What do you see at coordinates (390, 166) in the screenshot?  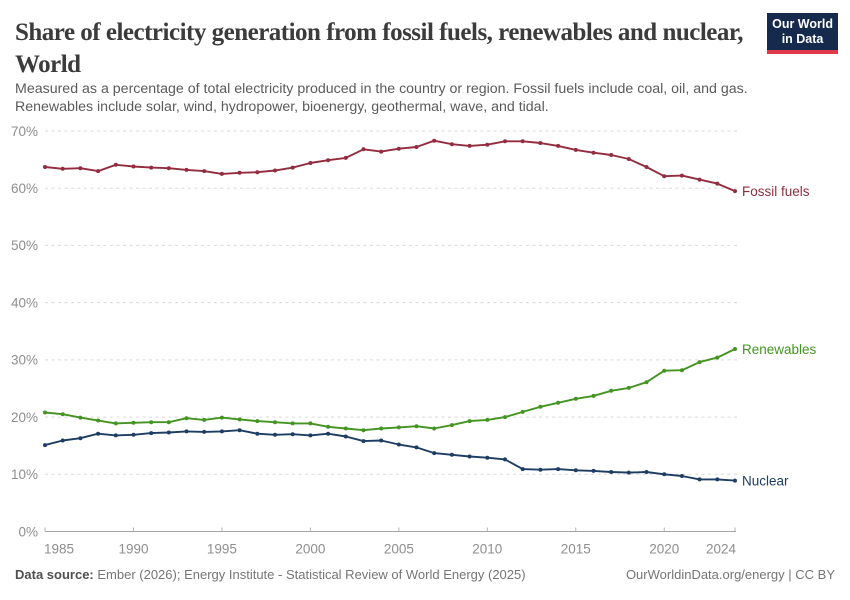 I see `line-fossil-fuels` at bounding box center [390, 166].